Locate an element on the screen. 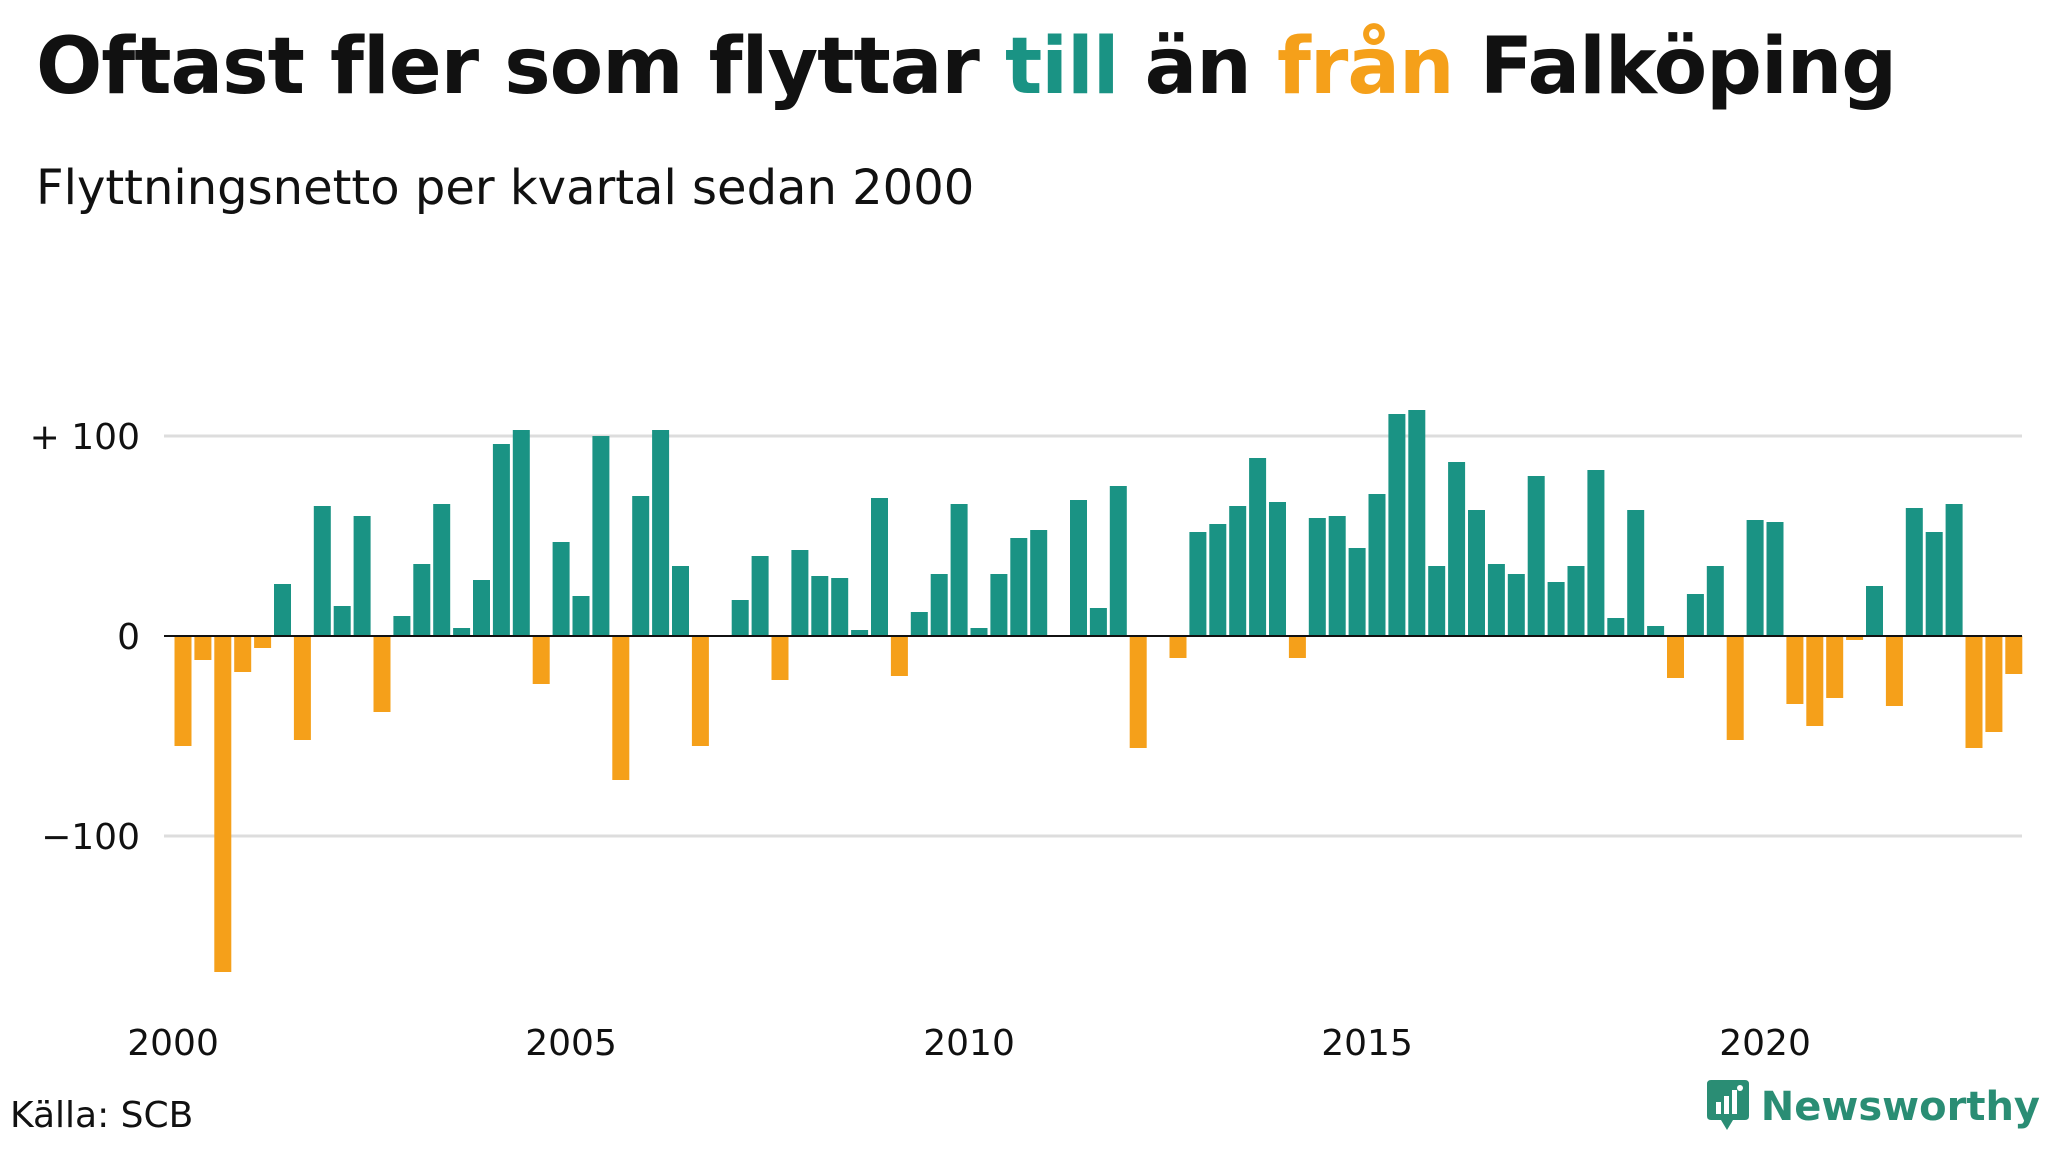 This screenshot has width=2048, height=1152. x-tick-label: 2000 is located at coordinates (173, 1043).